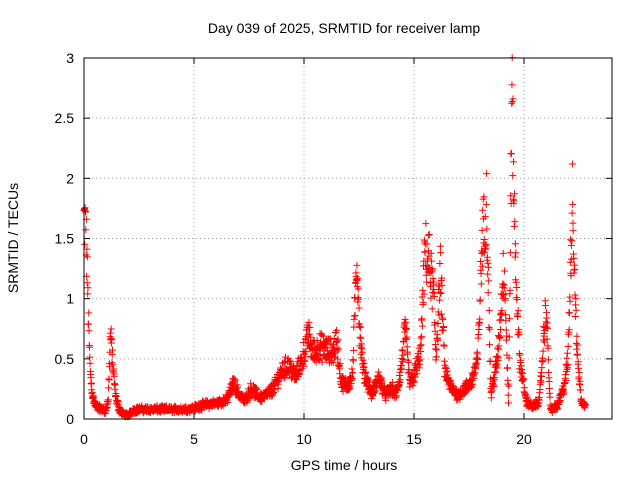 The image size is (640, 480). Describe the element at coordinates (70, 58) in the screenshot. I see `y-tick-label: 3` at that location.